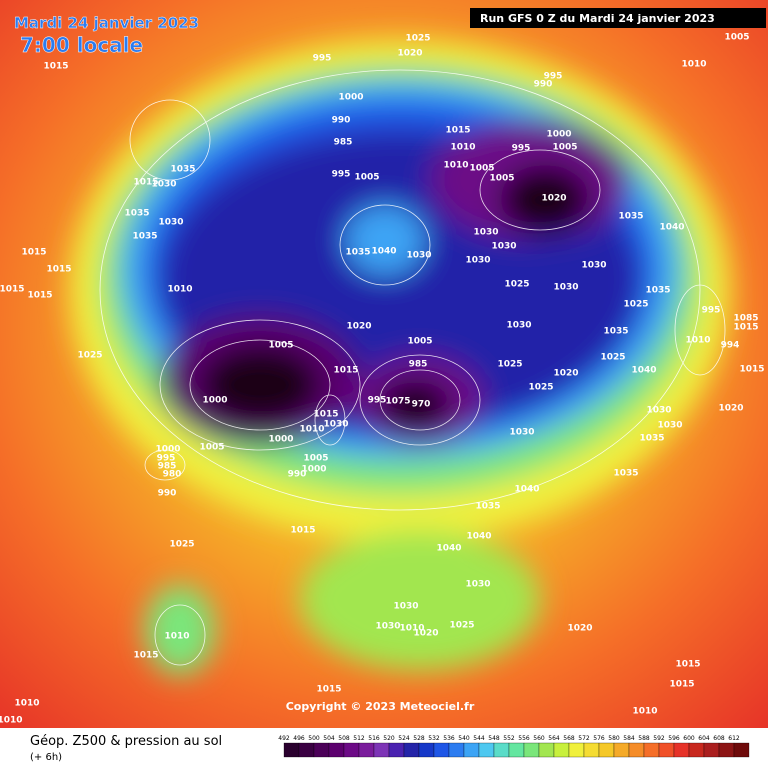 The image size is (768, 768). What do you see at coordinates (419, 738) in the screenshot?
I see `colorbar-tick: 528` at bounding box center [419, 738].